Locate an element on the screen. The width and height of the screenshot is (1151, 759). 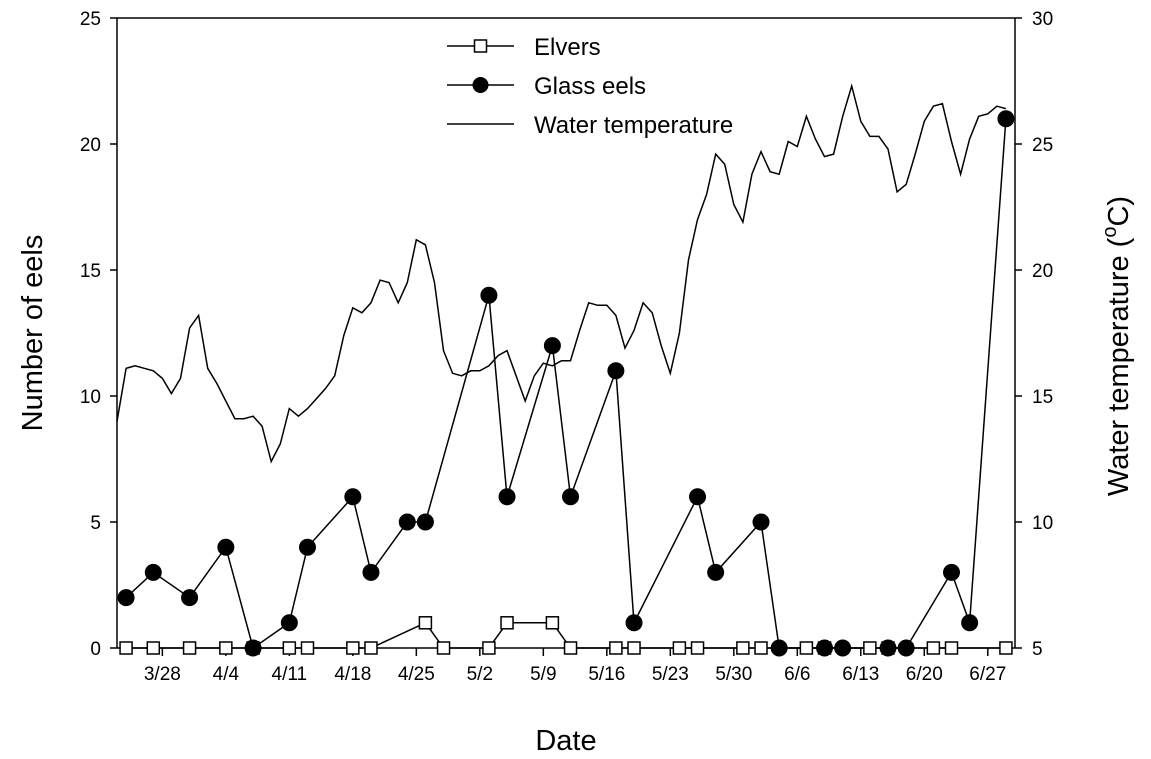
x-tick-label: 4/18 is located at coordinates (352, 674).